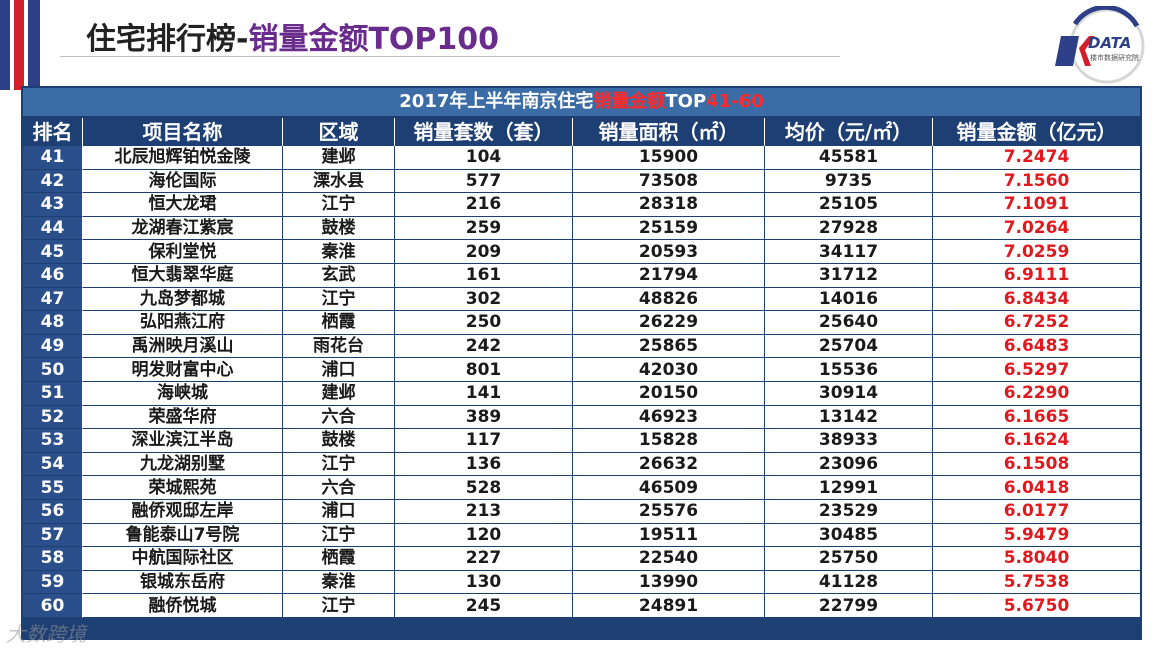 This screenshot has width=1157, height=649. What do you see at coordinates (484, 370) in the screenshot?
I see `units-cell: 801` at bounding box center [484, 370].